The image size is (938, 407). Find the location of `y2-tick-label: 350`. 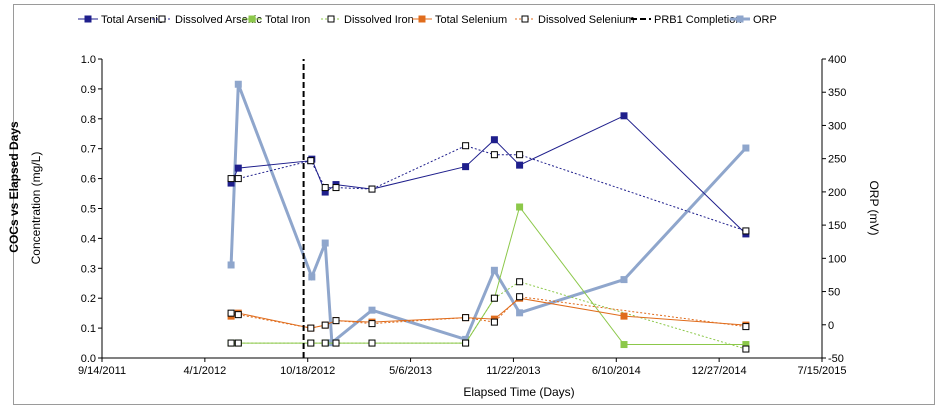

y2-tick-label: 350 is located at coordinates (837, 93).